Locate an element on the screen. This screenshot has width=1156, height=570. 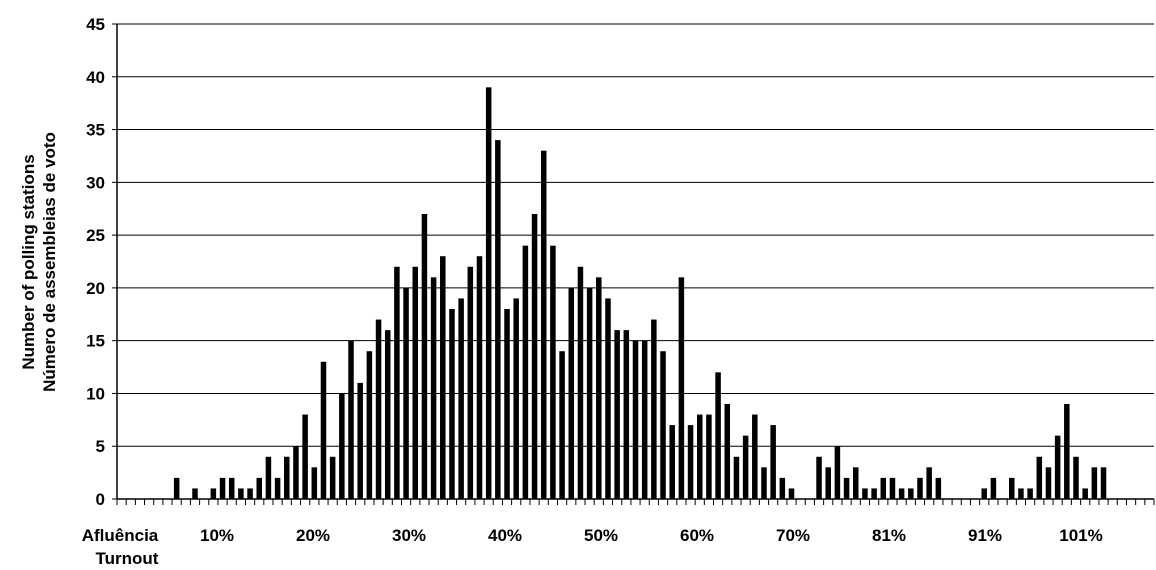
y-tick-label: 10 is located at coordinates (95, 393).